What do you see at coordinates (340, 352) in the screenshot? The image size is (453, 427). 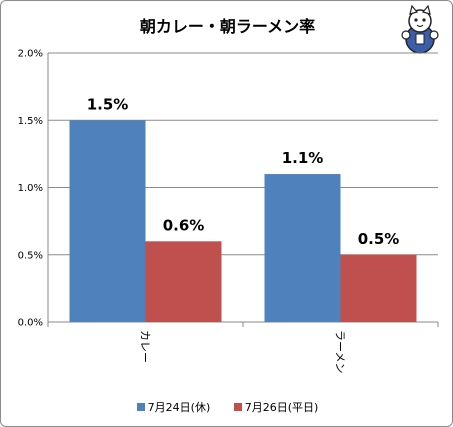 I see `category-label: ラーメン` at bounding box center [340, 352].